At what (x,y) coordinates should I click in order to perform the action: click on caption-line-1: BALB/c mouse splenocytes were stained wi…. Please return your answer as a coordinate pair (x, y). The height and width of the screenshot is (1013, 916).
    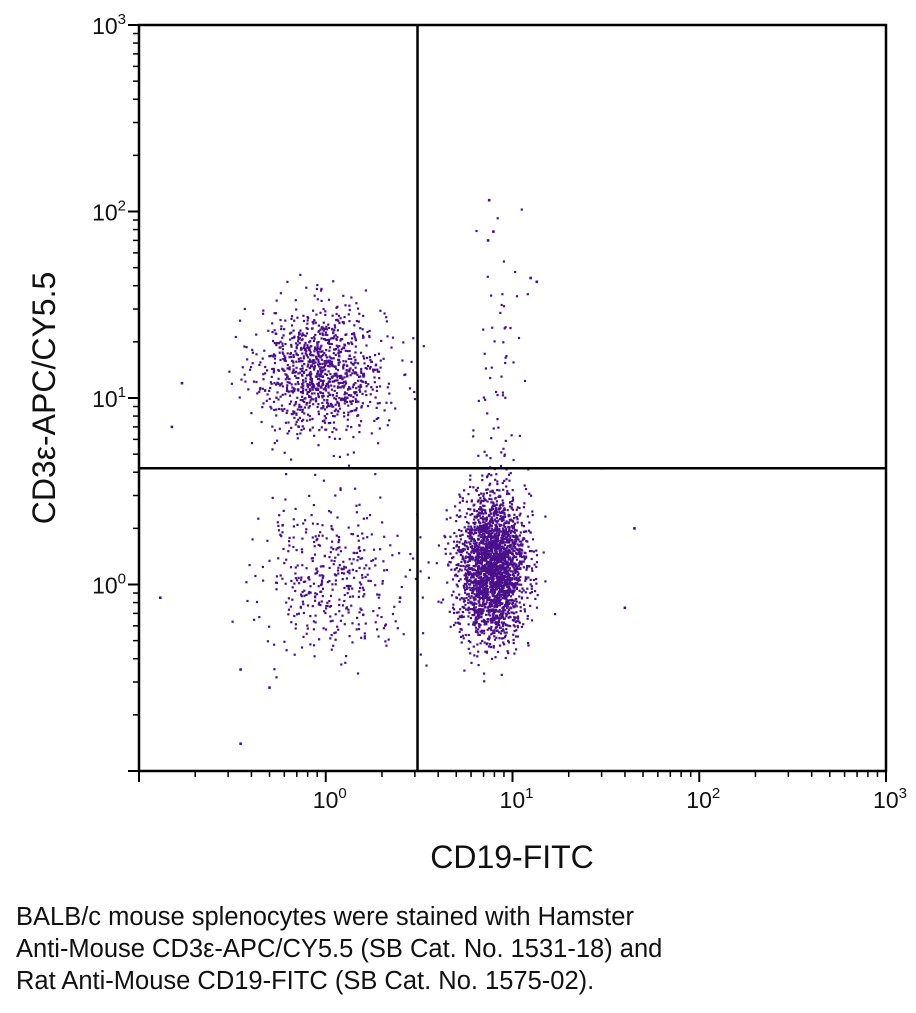
    Looking at the image, I should click on (325, 917).